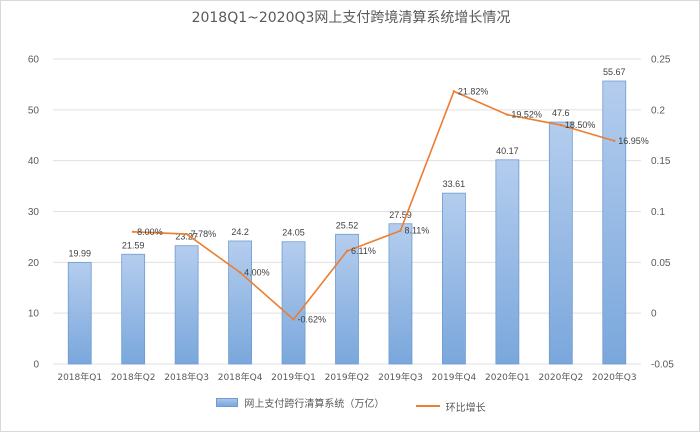 The height and width of the screenshot is (433, 700). I want to click on bar-value-label: 21.59, so click(133, 245).